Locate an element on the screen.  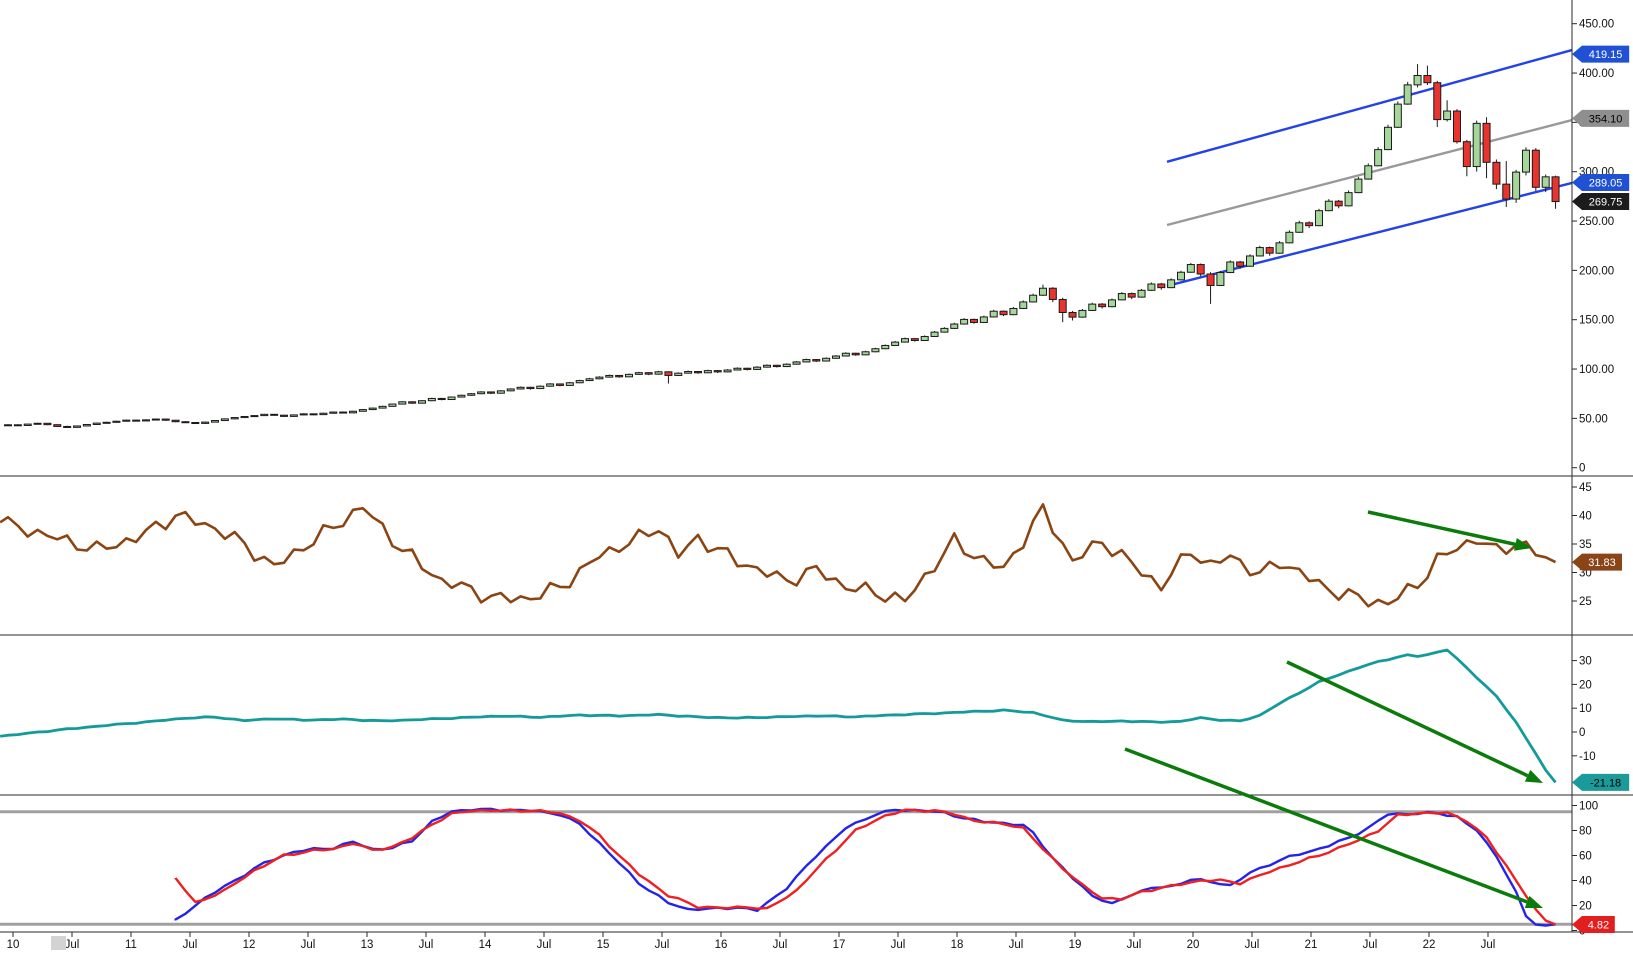
price-tick-label: 60 is located at coordinates (1585, 857).